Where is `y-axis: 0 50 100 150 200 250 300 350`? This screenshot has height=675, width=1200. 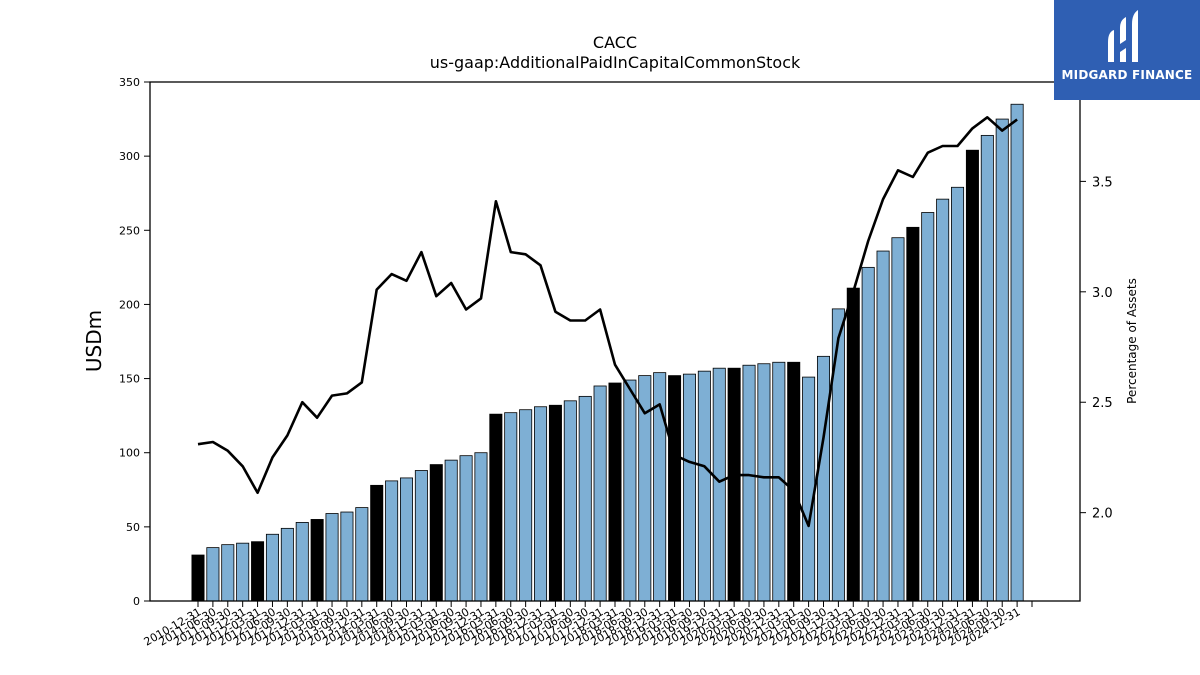 y-axis: 0 50 100 150 200 250 300 350 is located at coordinates (134, 342).